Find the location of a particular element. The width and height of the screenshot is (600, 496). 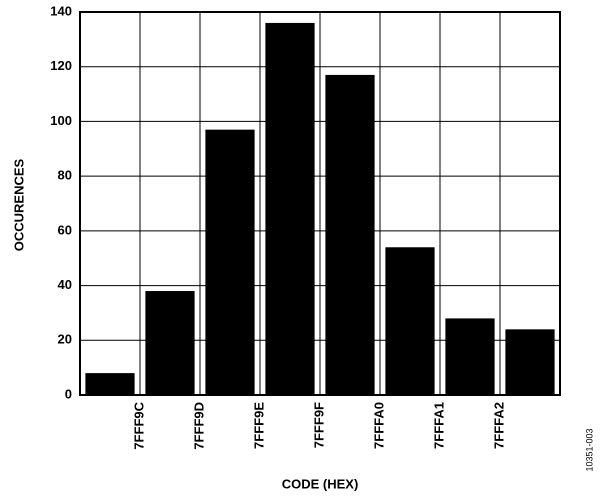

x-tick-label: 7FFFA1 is located at coordinates (438, 425).